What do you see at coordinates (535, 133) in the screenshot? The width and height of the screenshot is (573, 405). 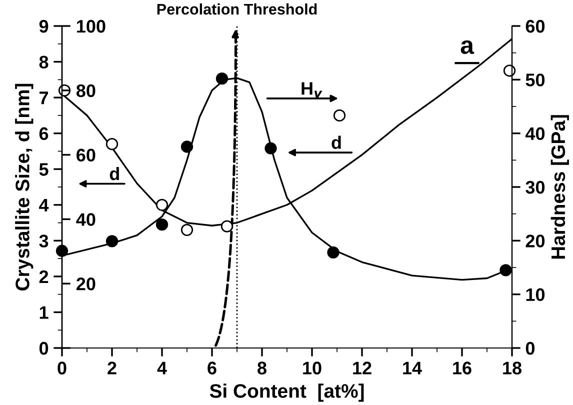 I see `y2-tick-label: 40` at bounding box center [535, 133].